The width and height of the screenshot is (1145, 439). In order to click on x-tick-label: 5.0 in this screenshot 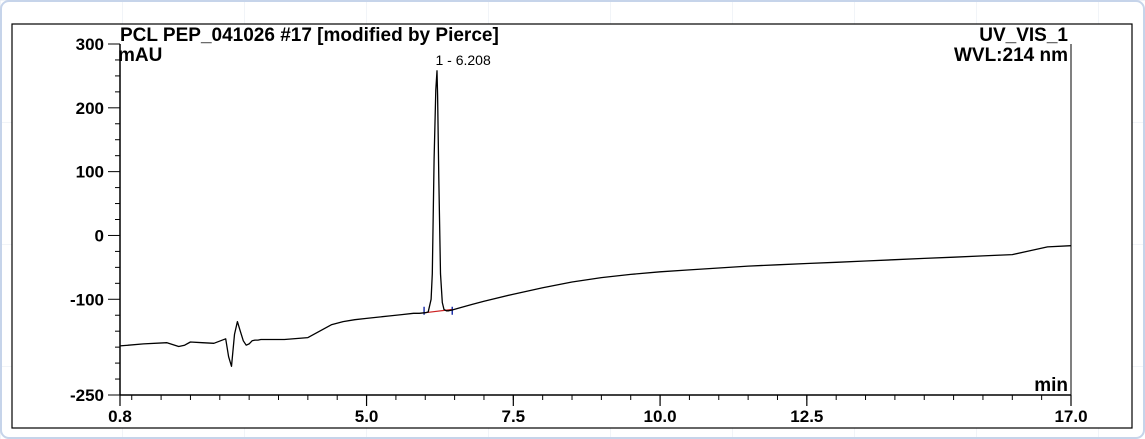, I will do `click(367, 416)`.